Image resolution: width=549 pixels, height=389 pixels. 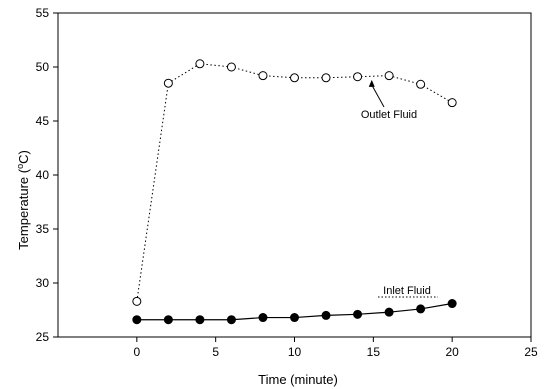 I want to click on y-tick-label: 50, so click(x=43, y=67).